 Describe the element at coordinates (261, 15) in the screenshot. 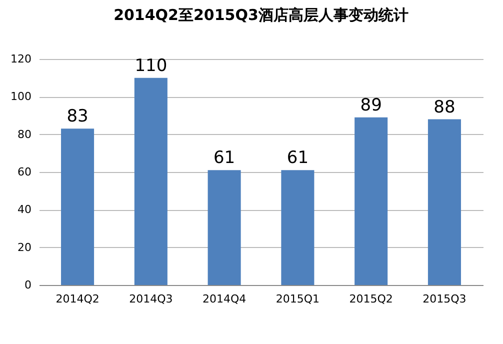

I see `chart-title: 2014Q2至2015Q3酒店高层人事变动统计` at that location.